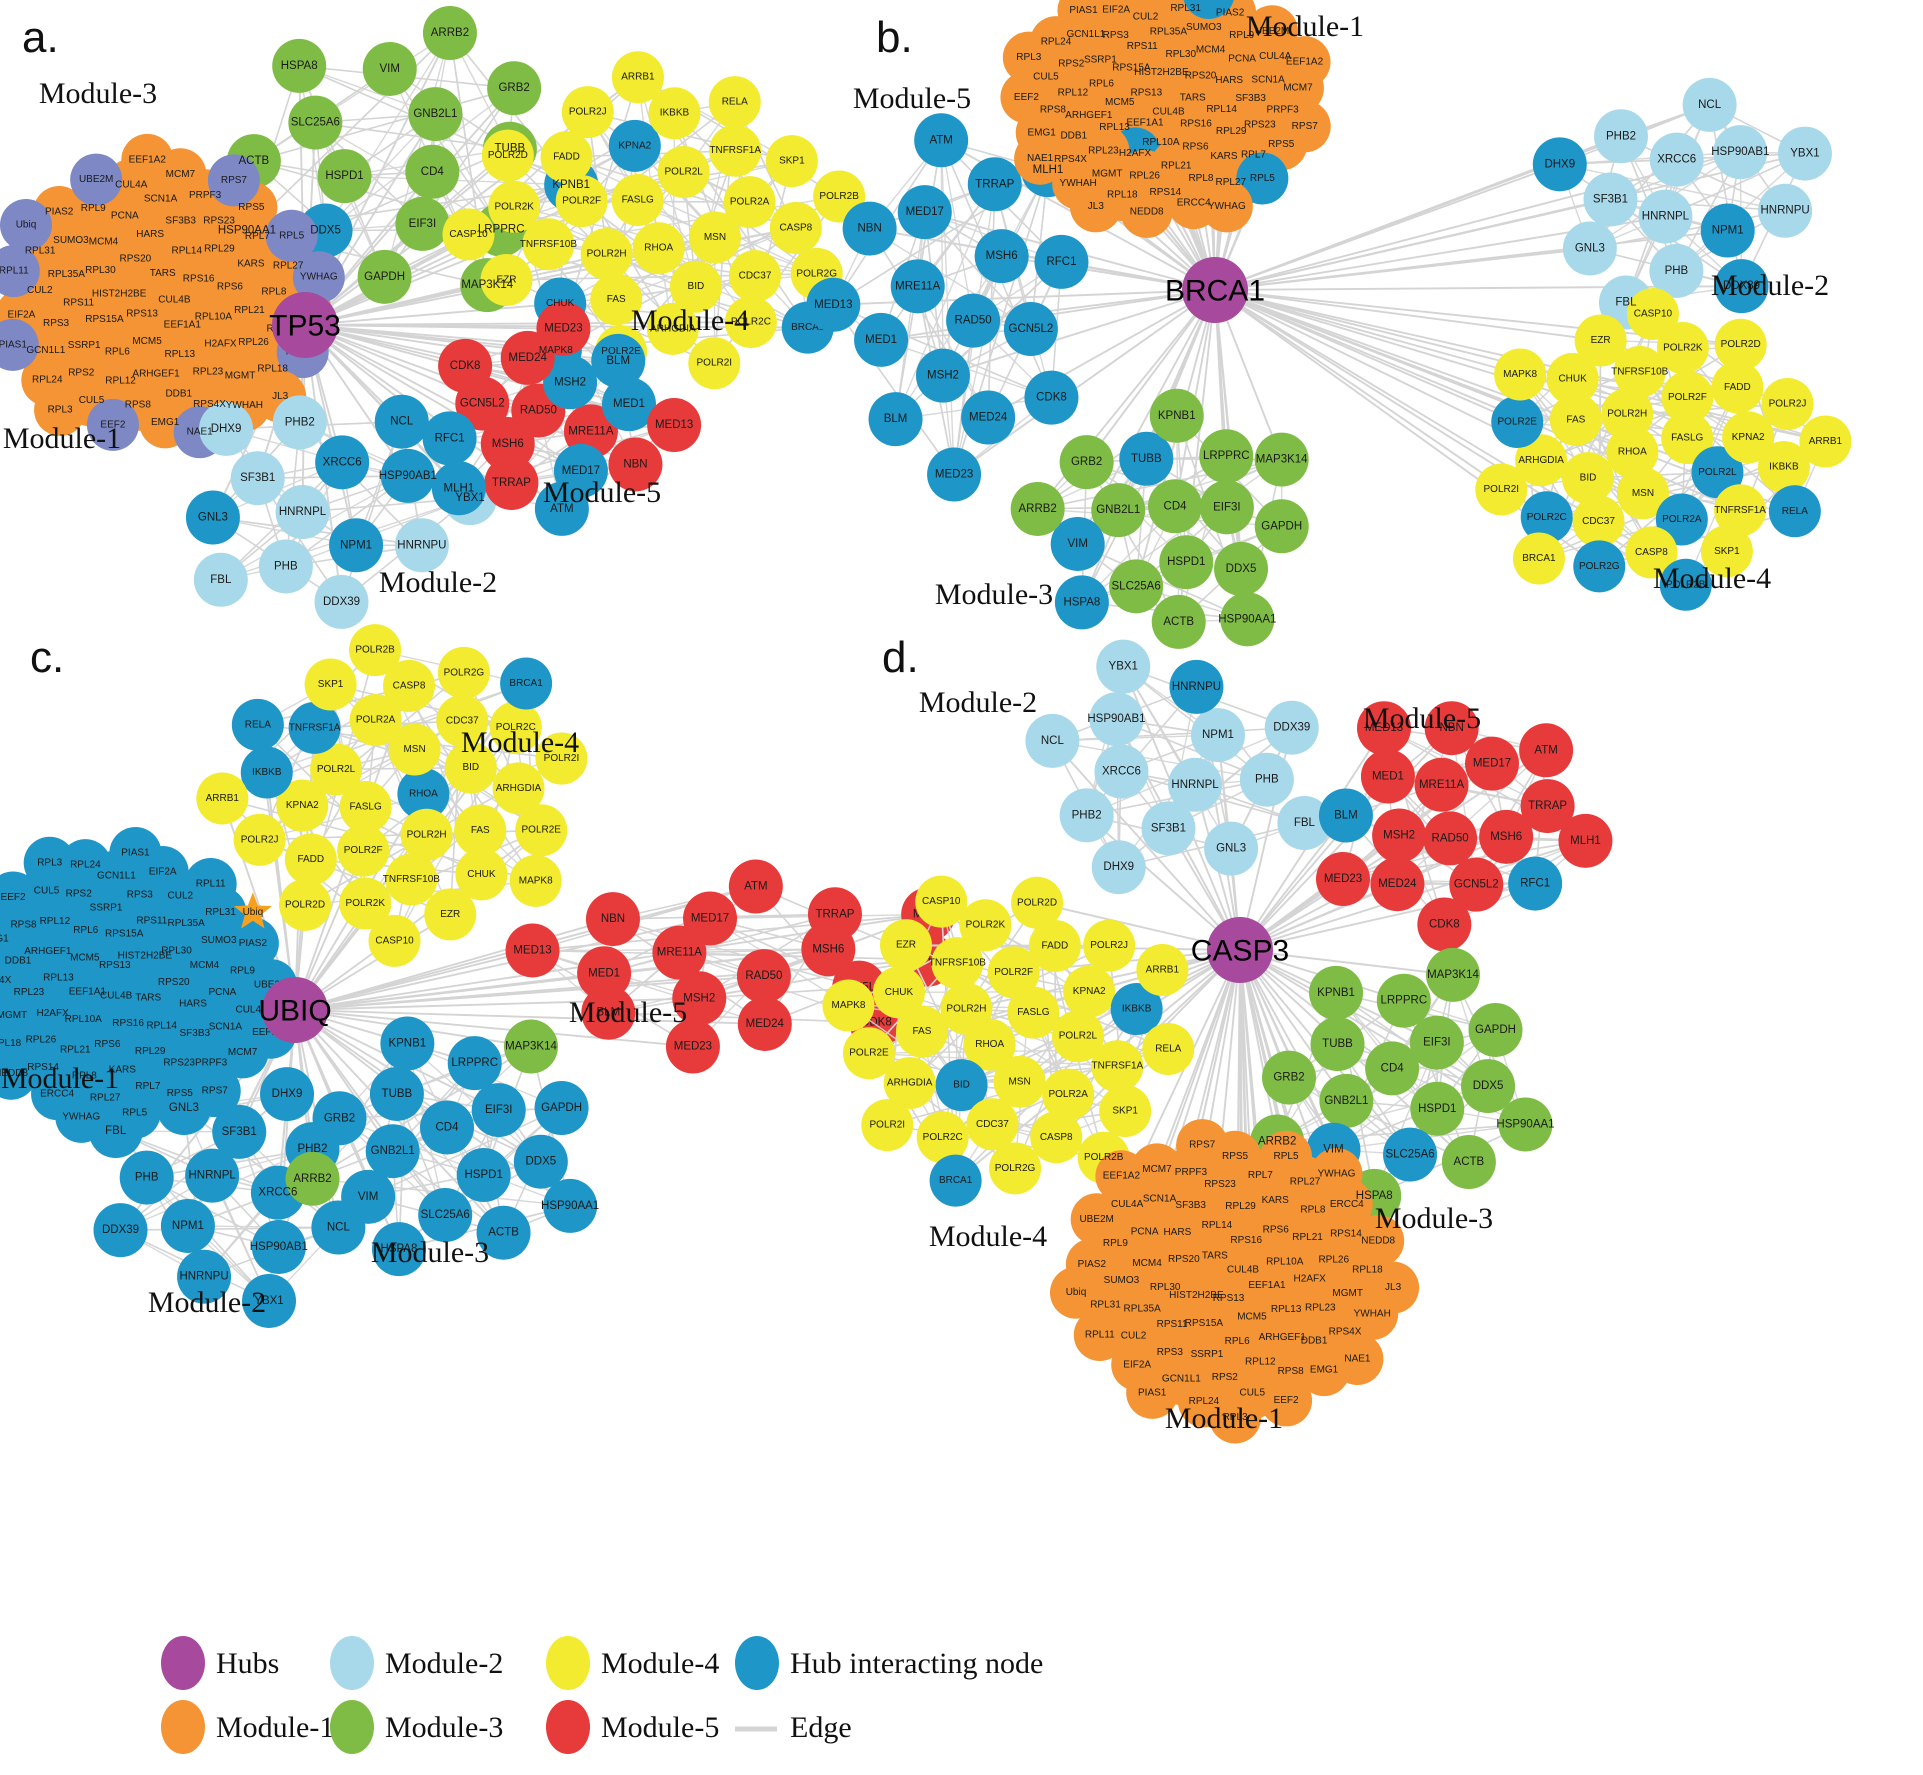  I want to click on node-RELA, so click(1794, 511).